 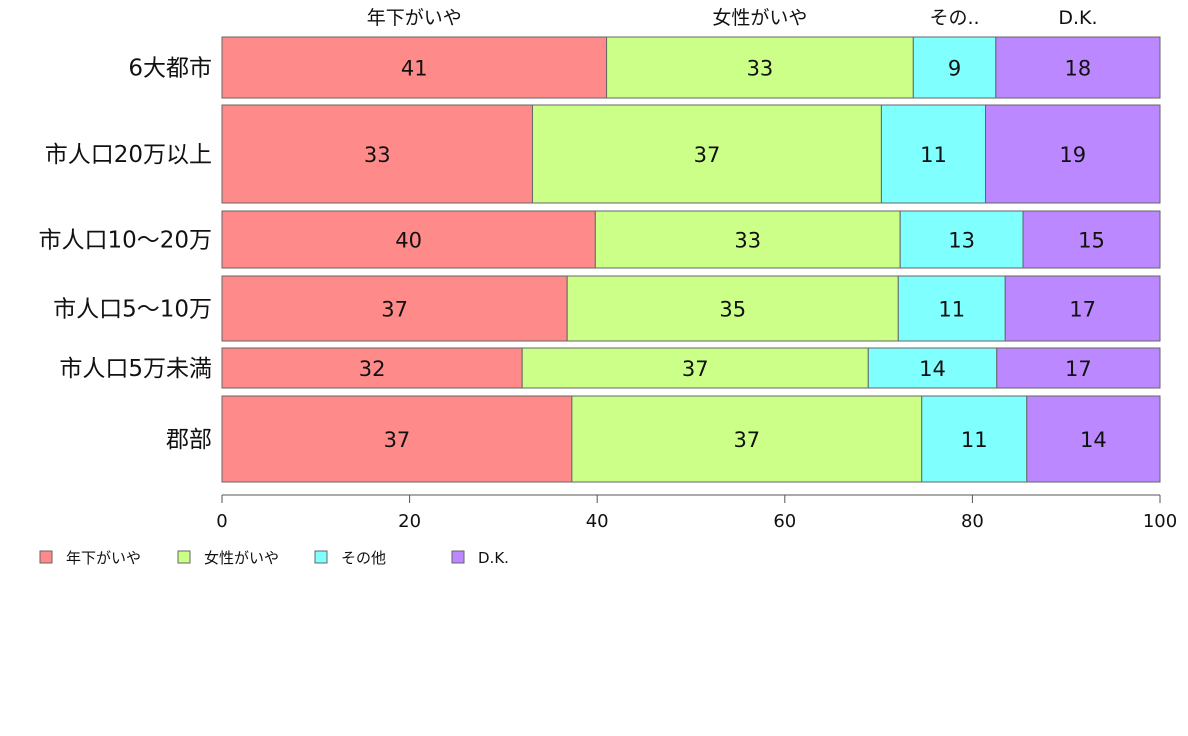 I want to click on legend: 年下がいや 女性がいや その他 D.K., so click(x=274, y=558).